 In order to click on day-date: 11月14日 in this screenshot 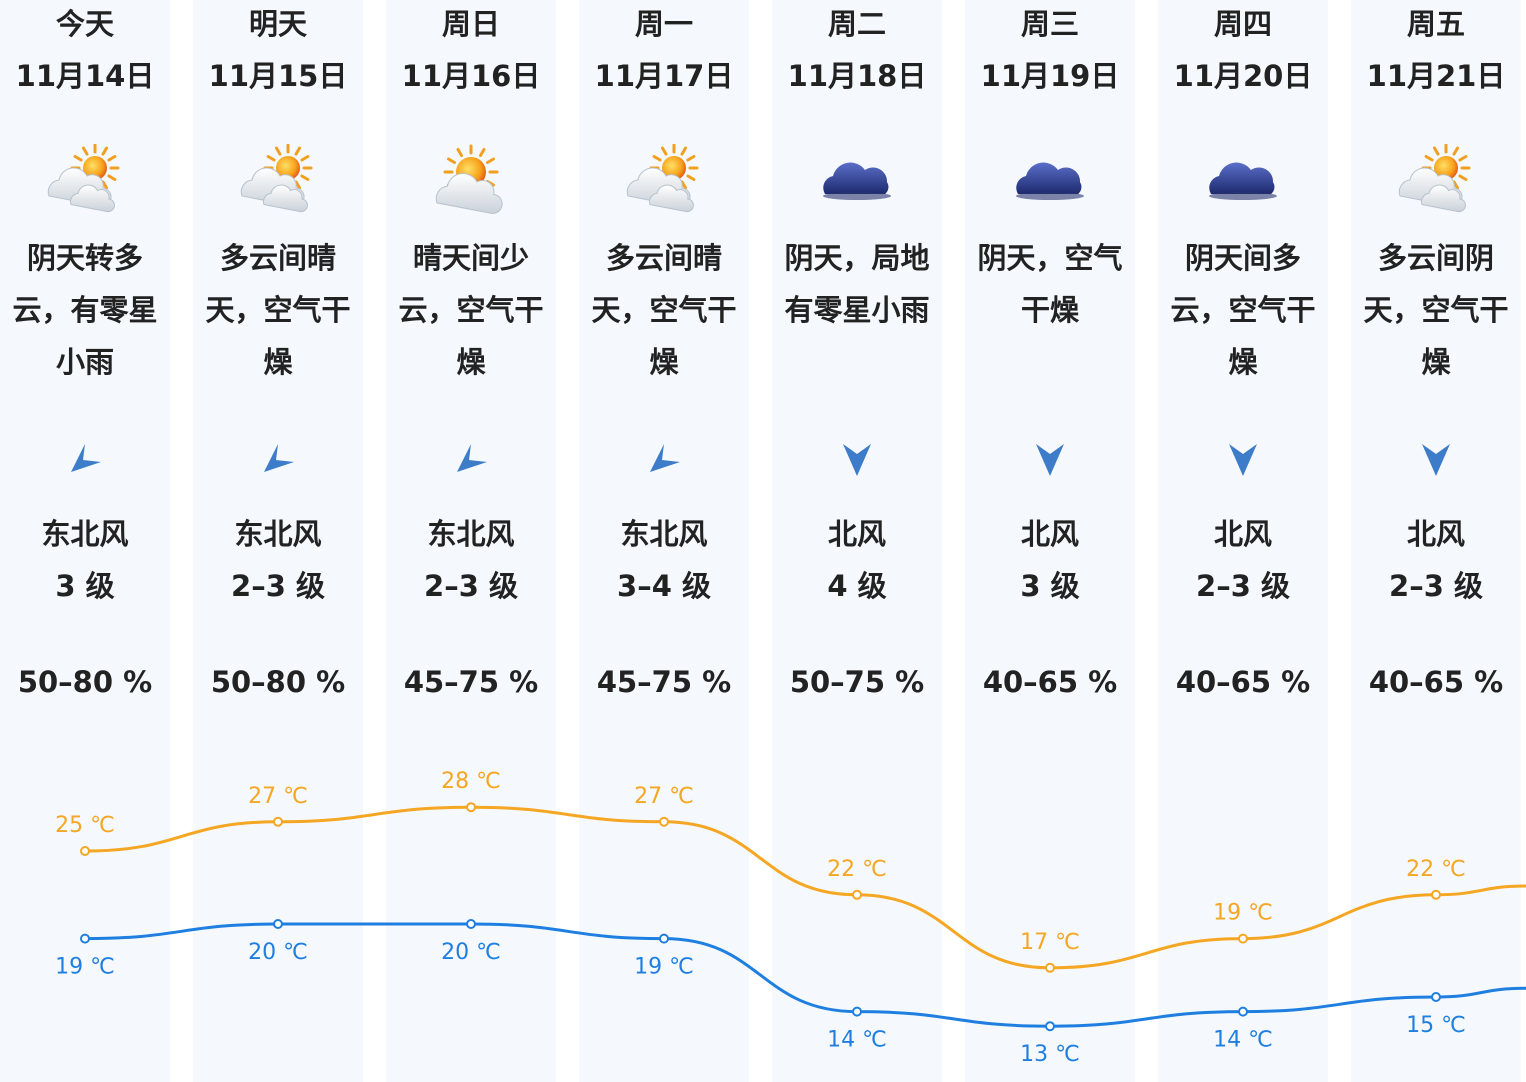, I will do `click(85, 76)`.